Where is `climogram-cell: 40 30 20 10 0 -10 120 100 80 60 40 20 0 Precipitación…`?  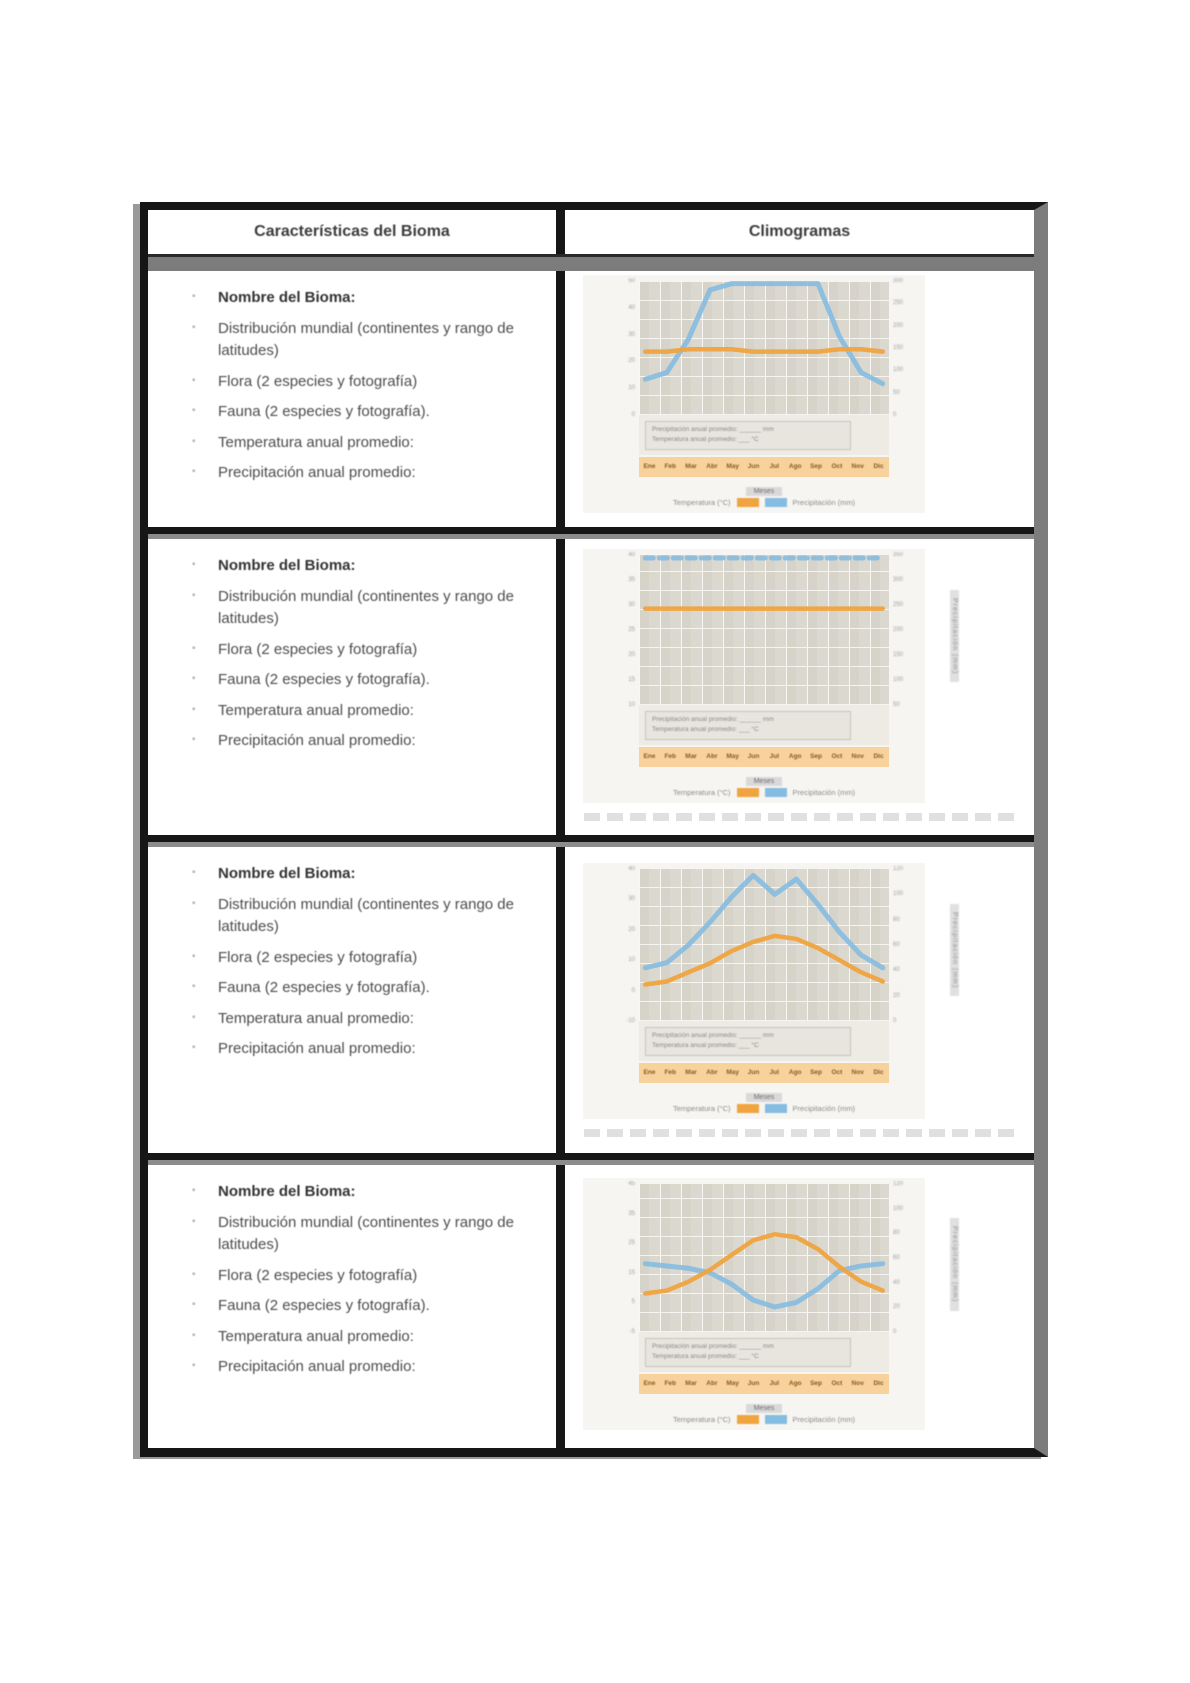
climogram-cell: 40 30 20 10 0 -10 120 100 80 60 40 20 0 Precipitación… is located at coordinates (799, 1000).